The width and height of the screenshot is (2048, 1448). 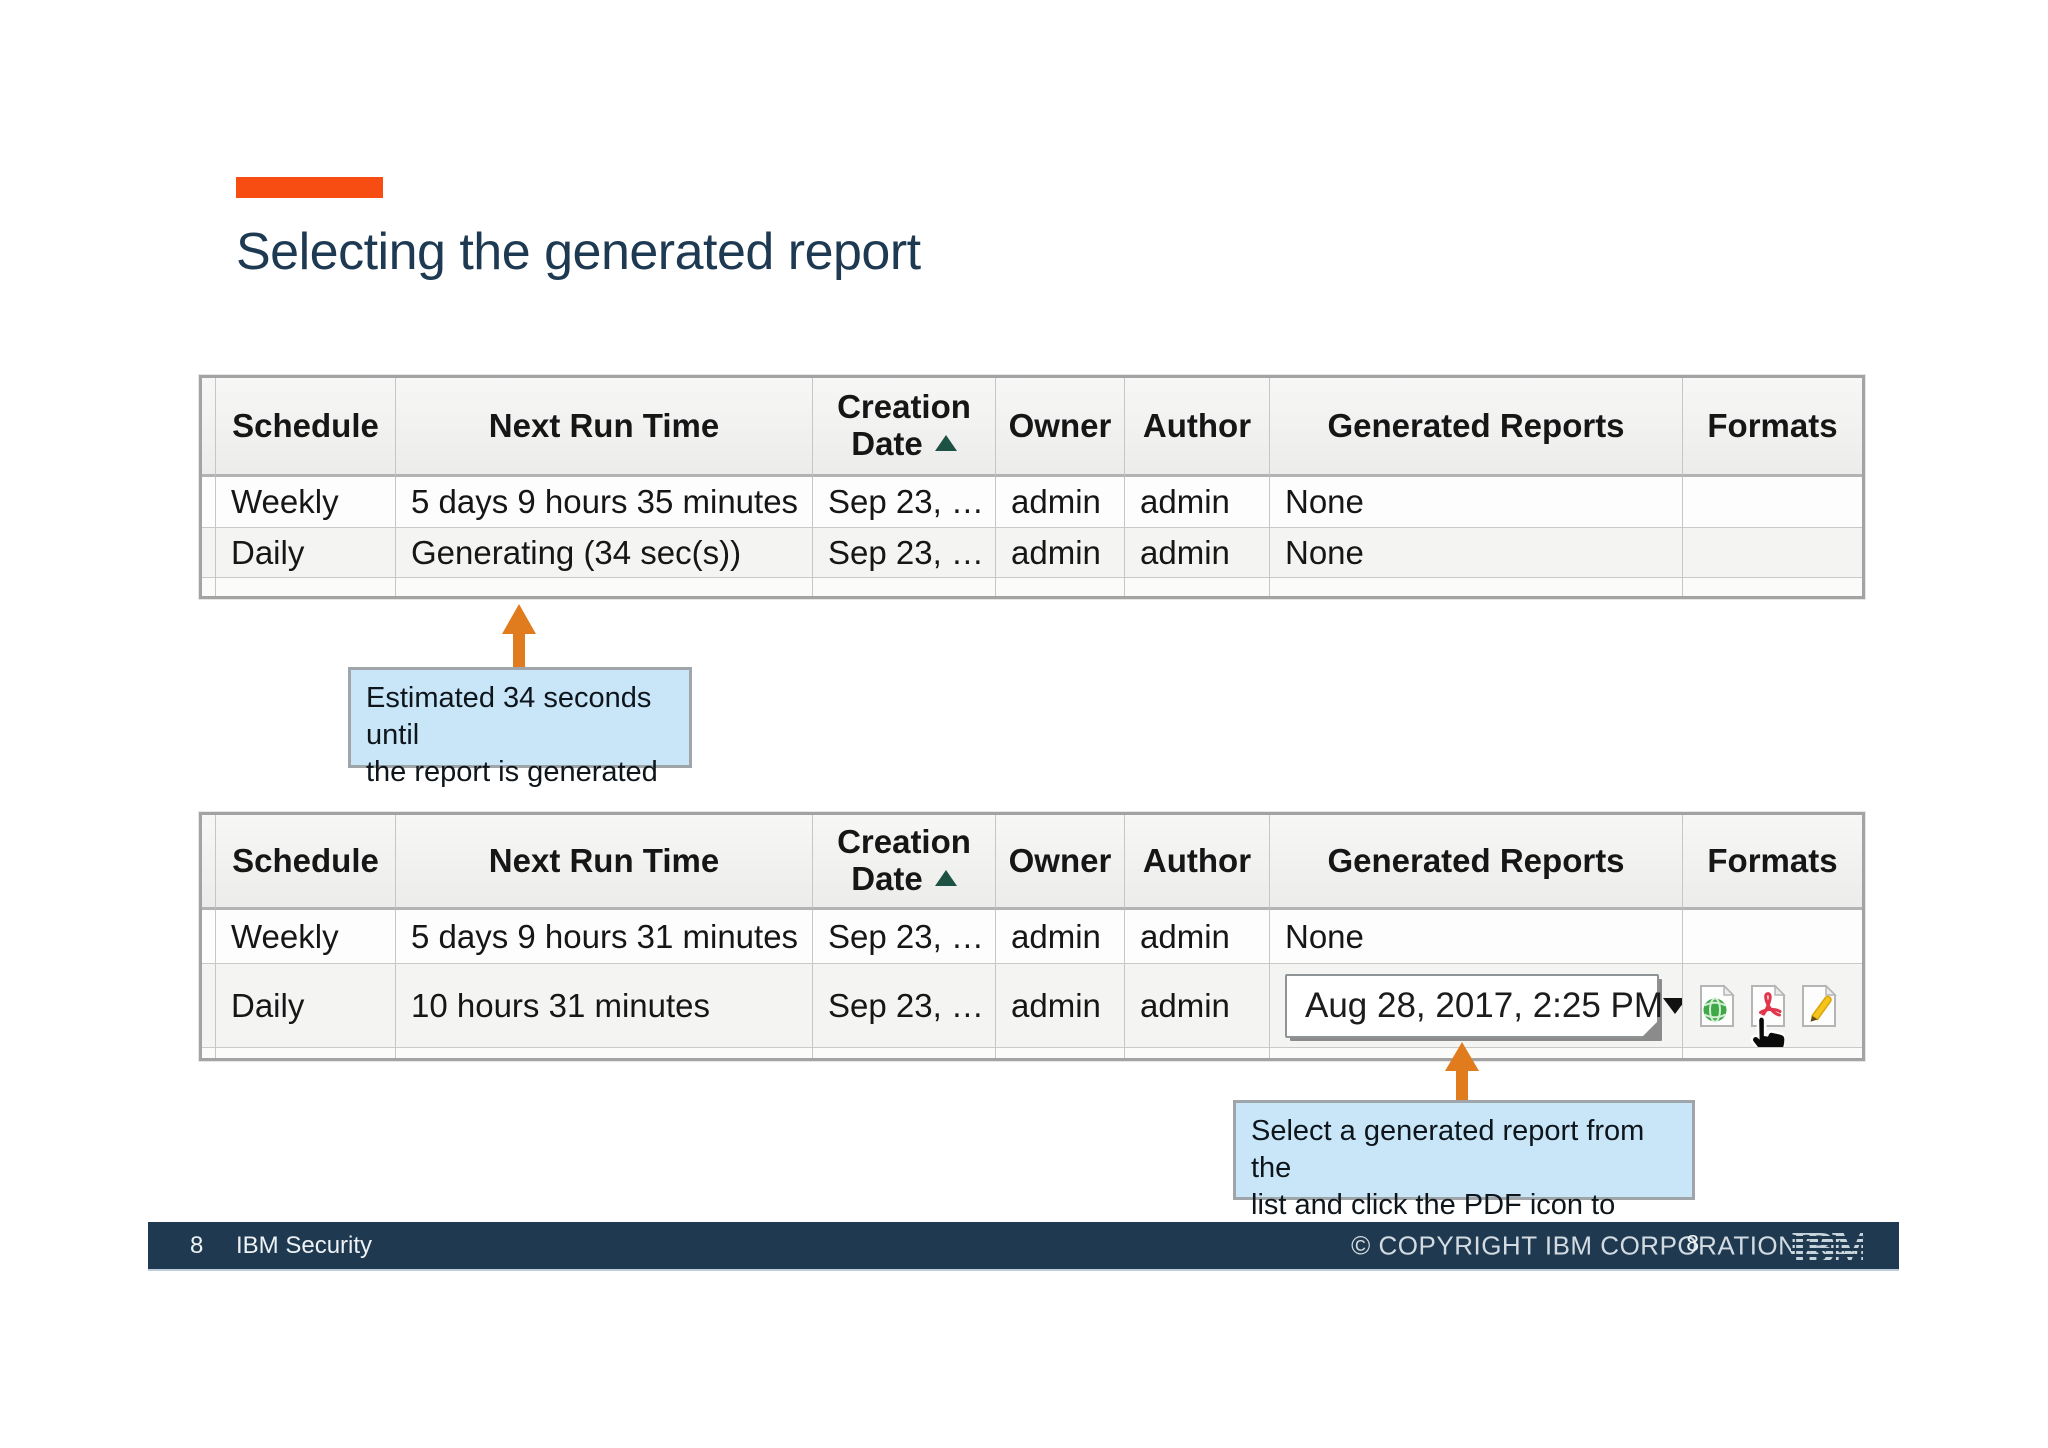 What do you see at coordinates (604, 1006) in the screenshot?
I see `cell-next-run-time: 10 hours 31 minutes` at bounding box center [604, 1006].